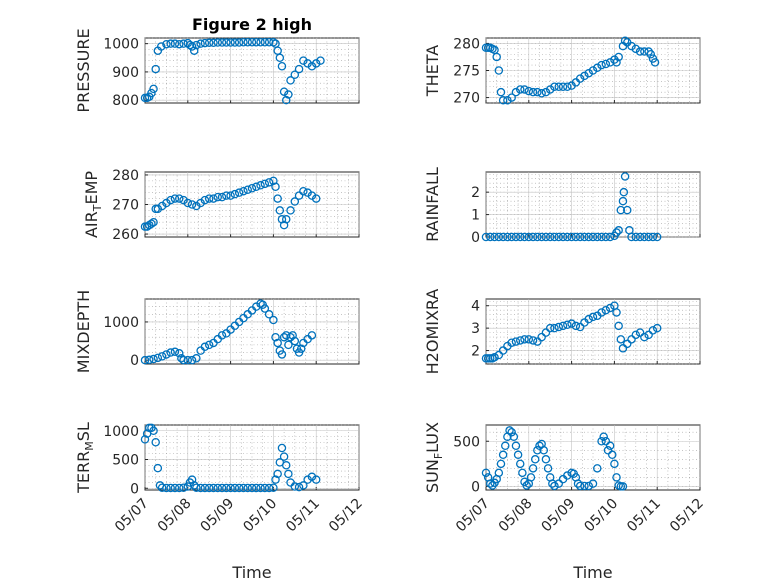  Describe the element at coordinates (475, 329) in the screenshot. I see `y-tick-label: 3` at that location.